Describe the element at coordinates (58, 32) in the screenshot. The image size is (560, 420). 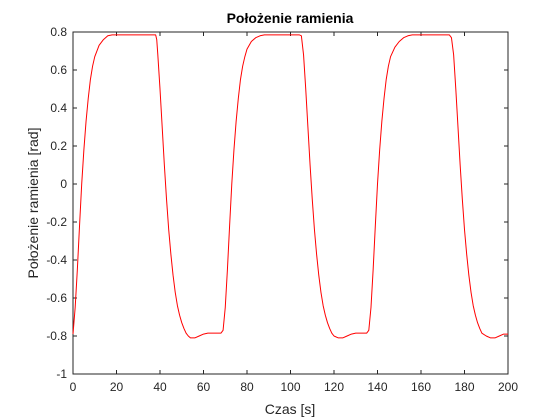
I see `y-tick-label: 0.8` at that location.